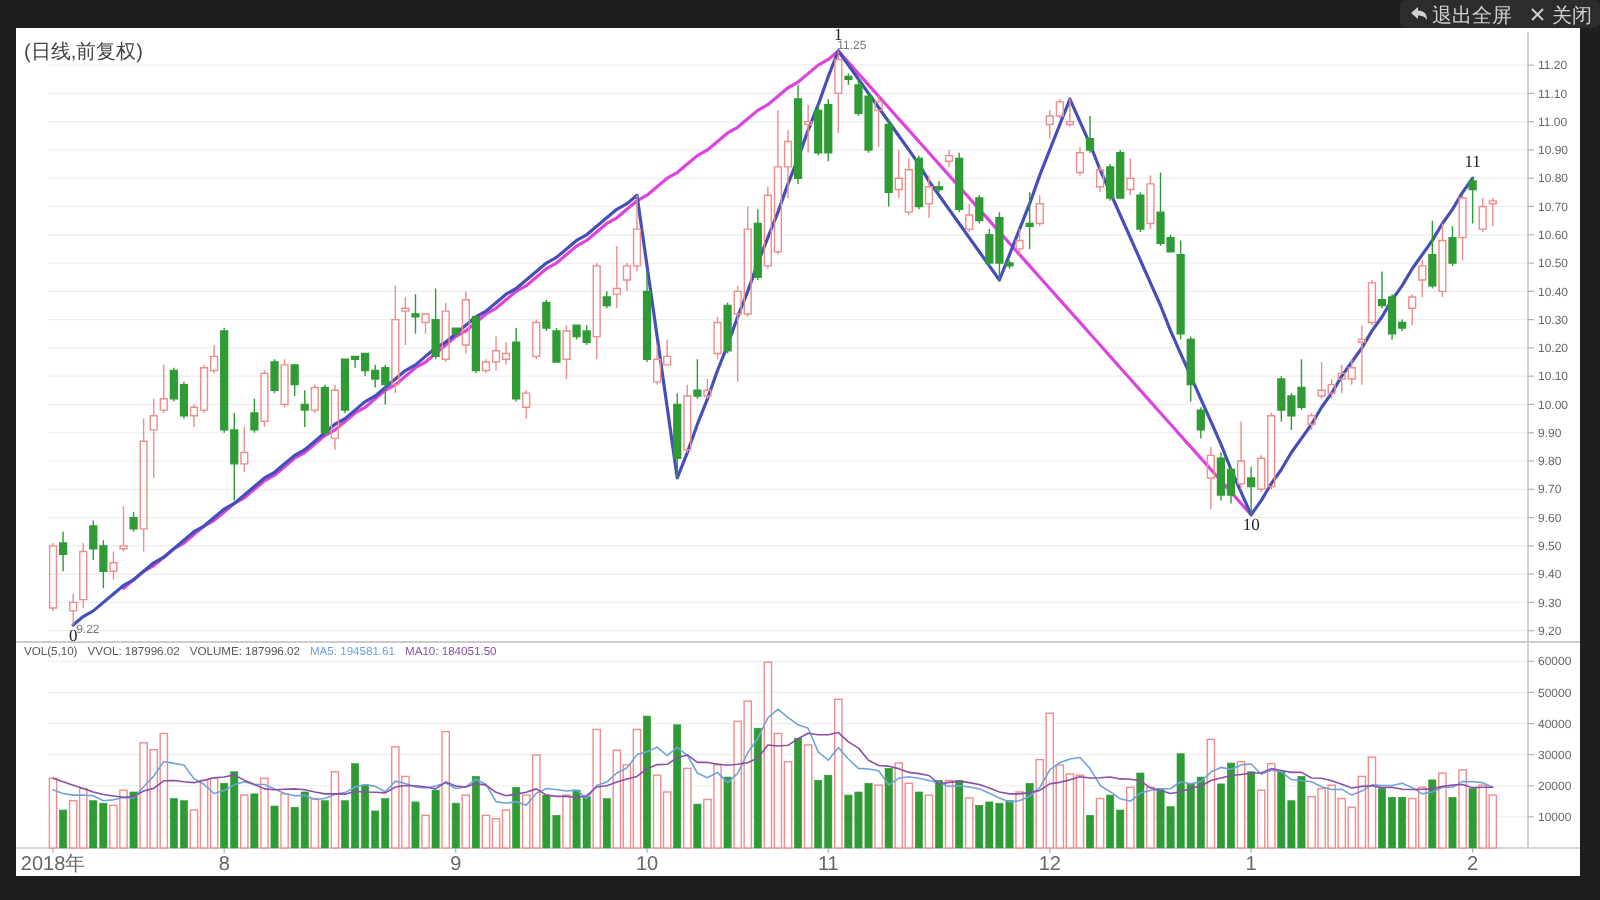 The height and width of the screenshot is (900, 1600). I want to click on x-tick-label: 10, so click(647, 865).